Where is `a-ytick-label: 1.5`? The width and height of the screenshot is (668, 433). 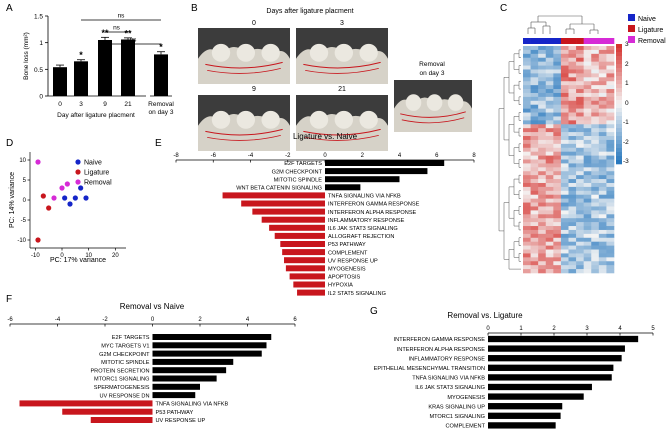 a-ytick-label: 1.5 is located at coordinates (38, 17).